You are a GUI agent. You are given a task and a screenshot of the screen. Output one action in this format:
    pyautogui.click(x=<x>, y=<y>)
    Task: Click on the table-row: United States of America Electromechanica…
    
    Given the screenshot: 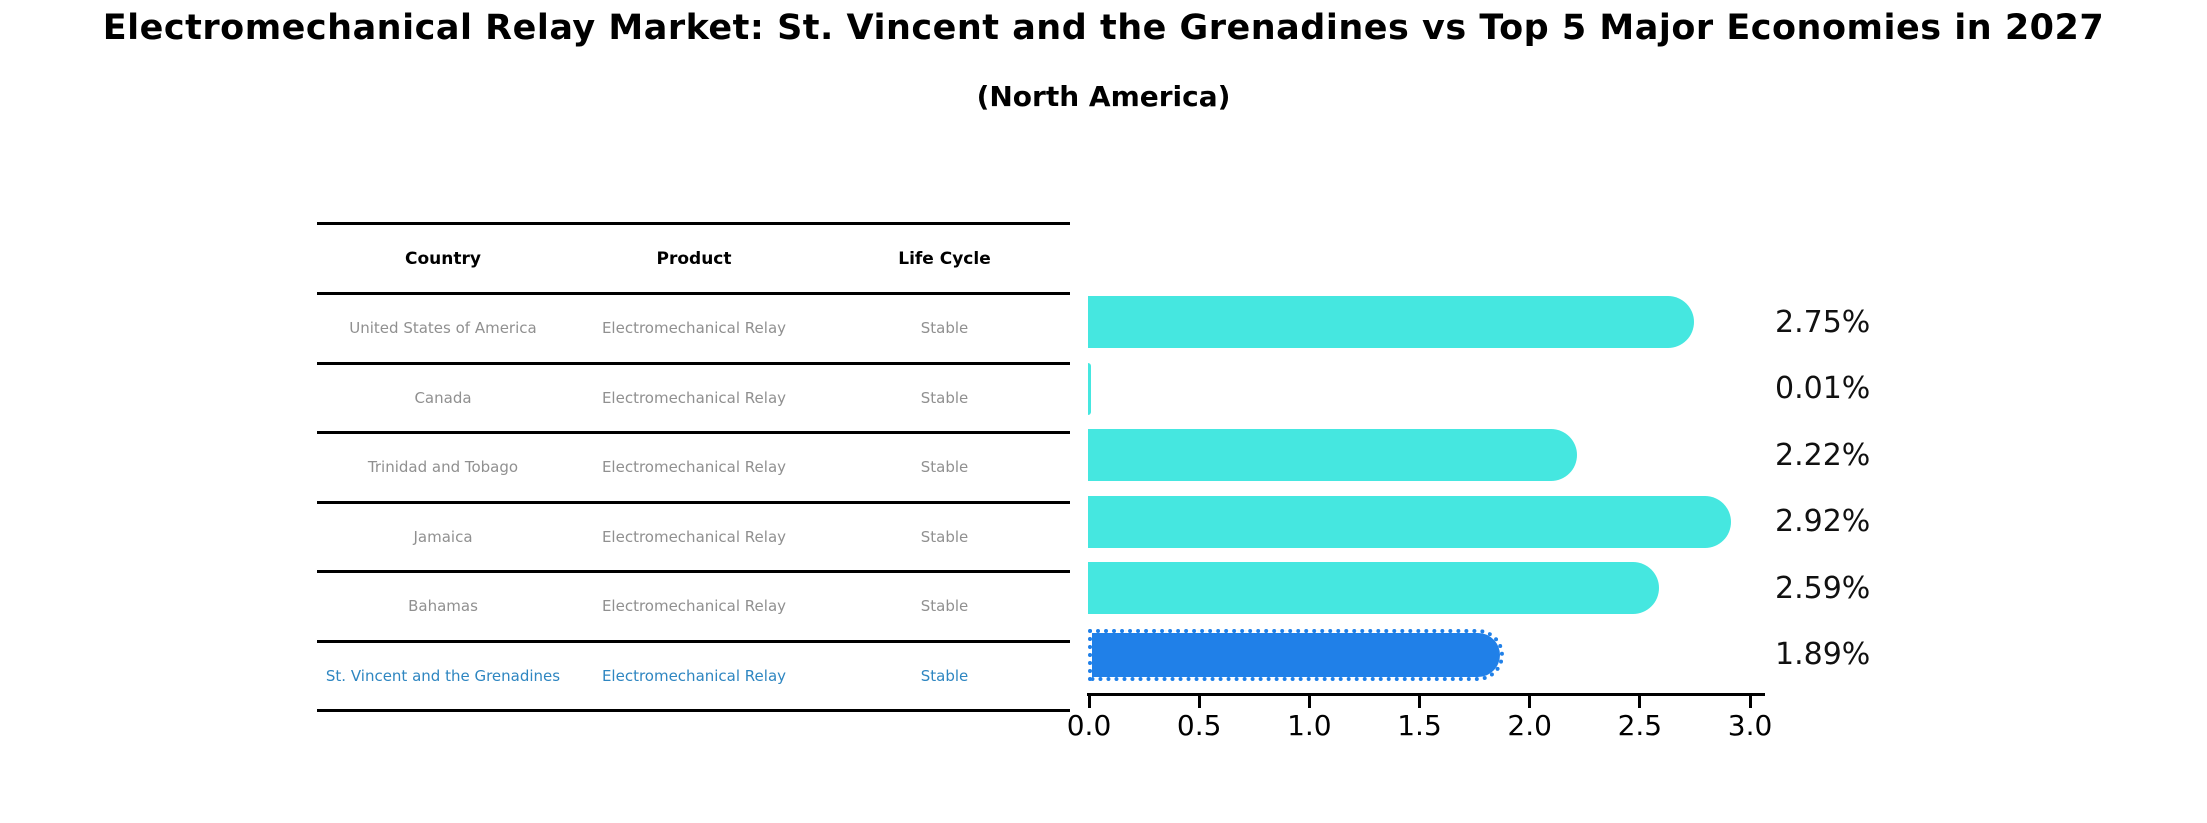 What is the action you would take?
    pyautogui.click(x=693, y=327)
    